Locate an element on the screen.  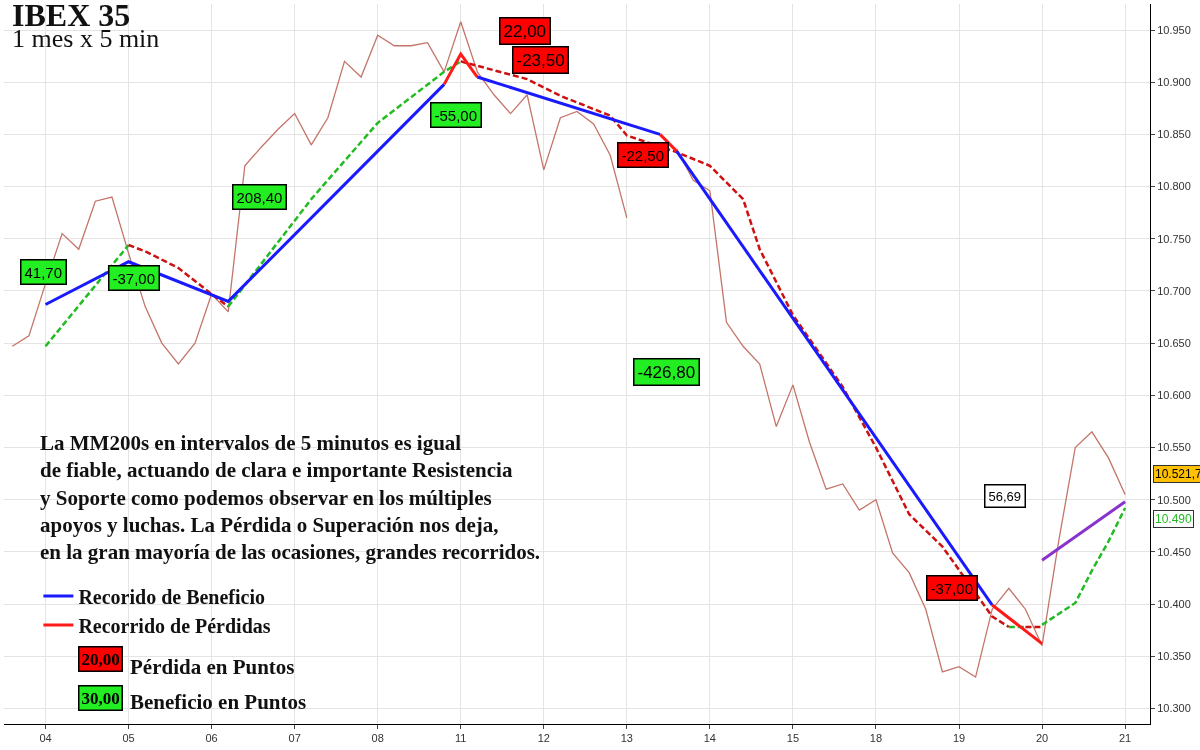
y-tick-label: 10.500 is located at coordinates (1174, 499).